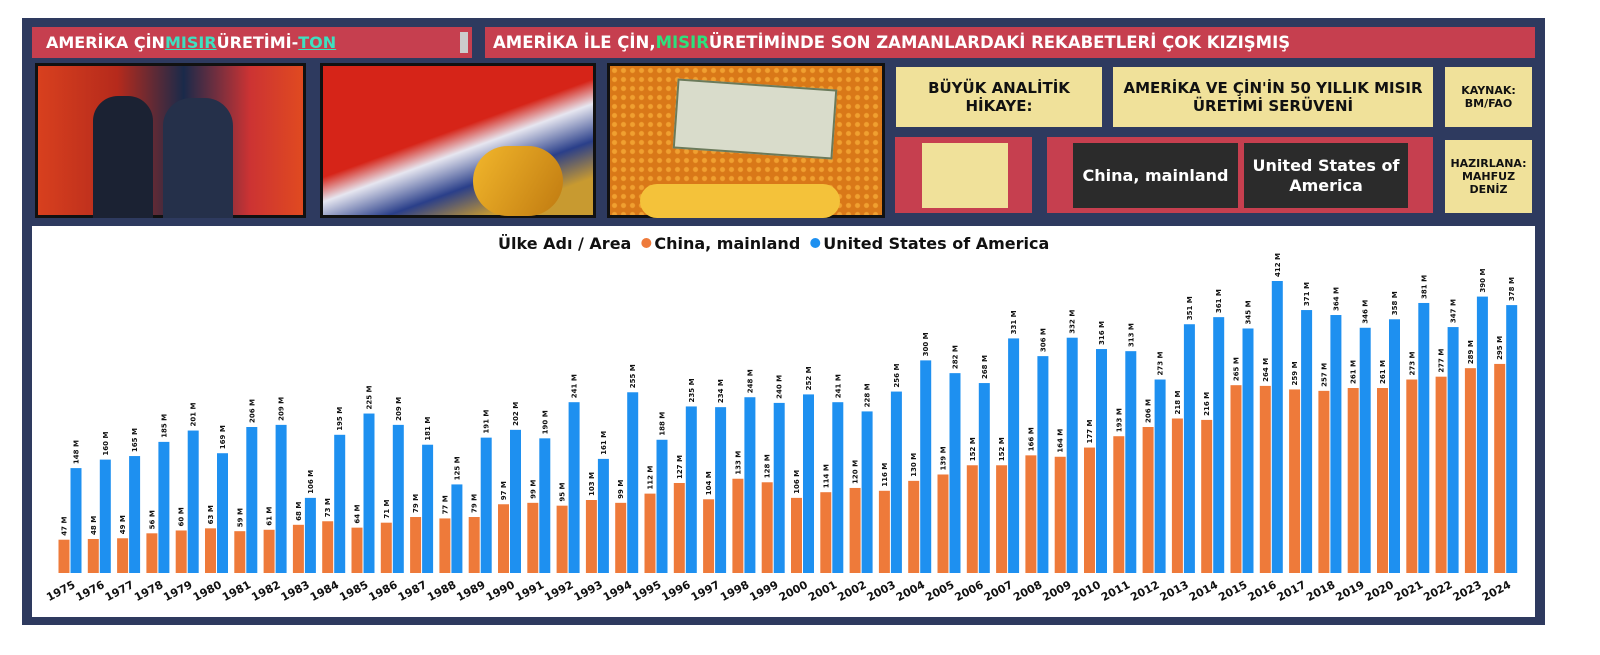 Image resolution: width=1600 pixels, height=655 pixels. What do you see at coordinates (464, 42) in the screenshot?
I see `title-mark` at bounding box center [464, 42].